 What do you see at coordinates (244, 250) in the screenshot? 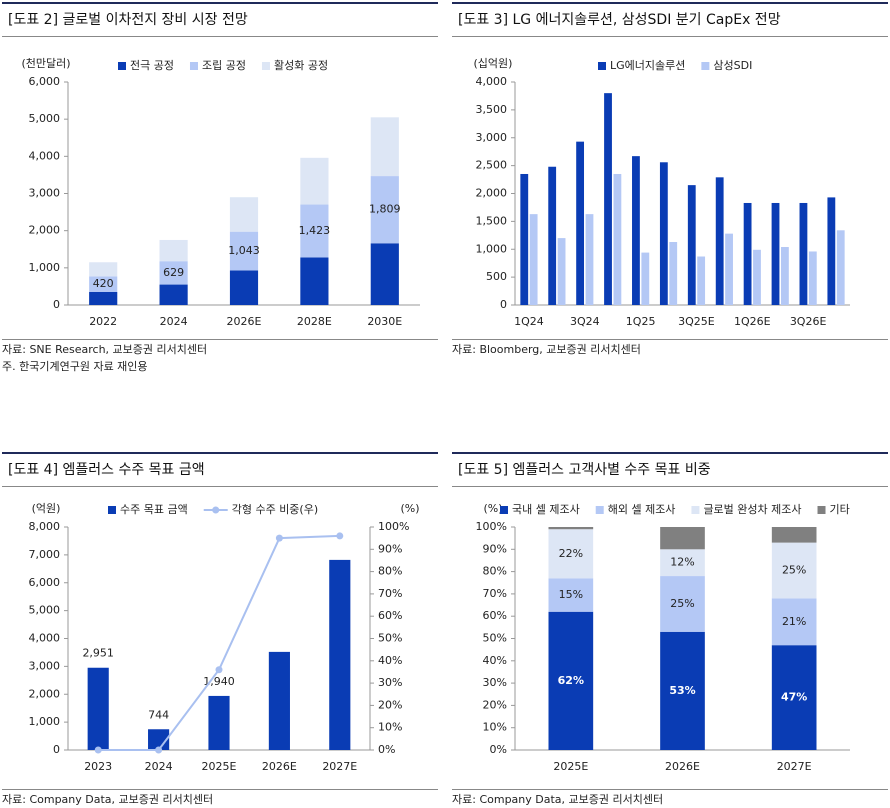
I see `data-label: 1,043` at bounding box center [244, 250].